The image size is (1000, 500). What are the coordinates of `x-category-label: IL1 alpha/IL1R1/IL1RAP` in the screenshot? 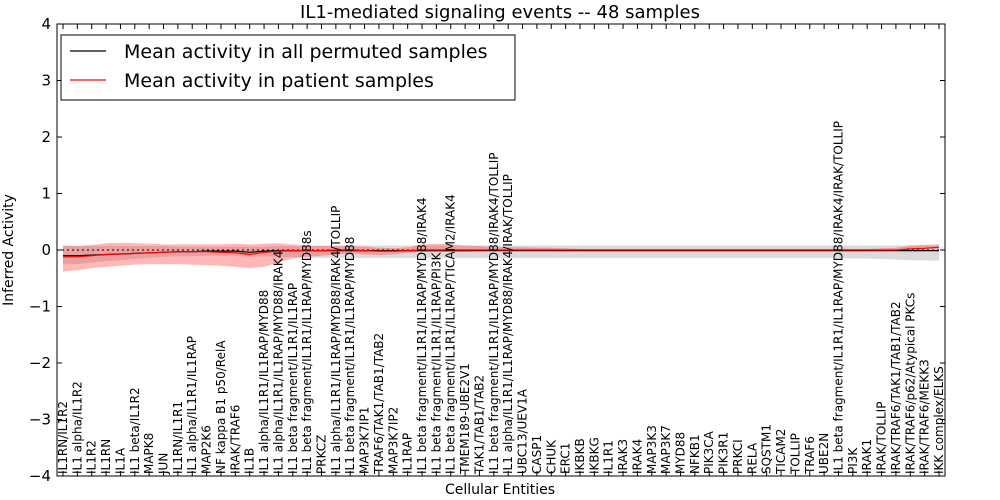 It's located at (192, 405).